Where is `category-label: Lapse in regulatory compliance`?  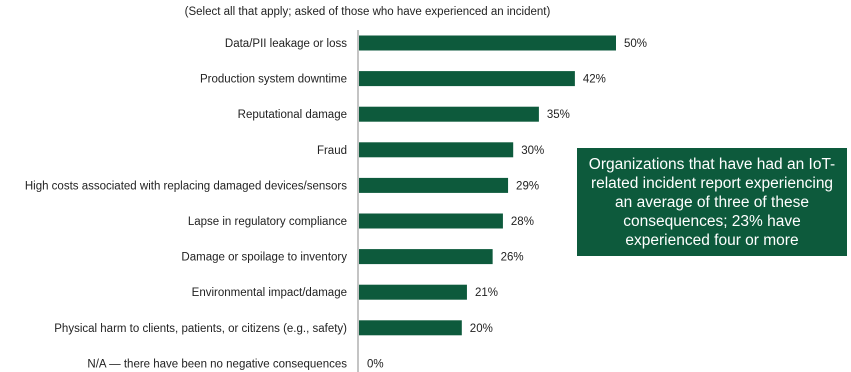
category-label: Lapse in regulatory compliance is located at coordinates (267, 222).